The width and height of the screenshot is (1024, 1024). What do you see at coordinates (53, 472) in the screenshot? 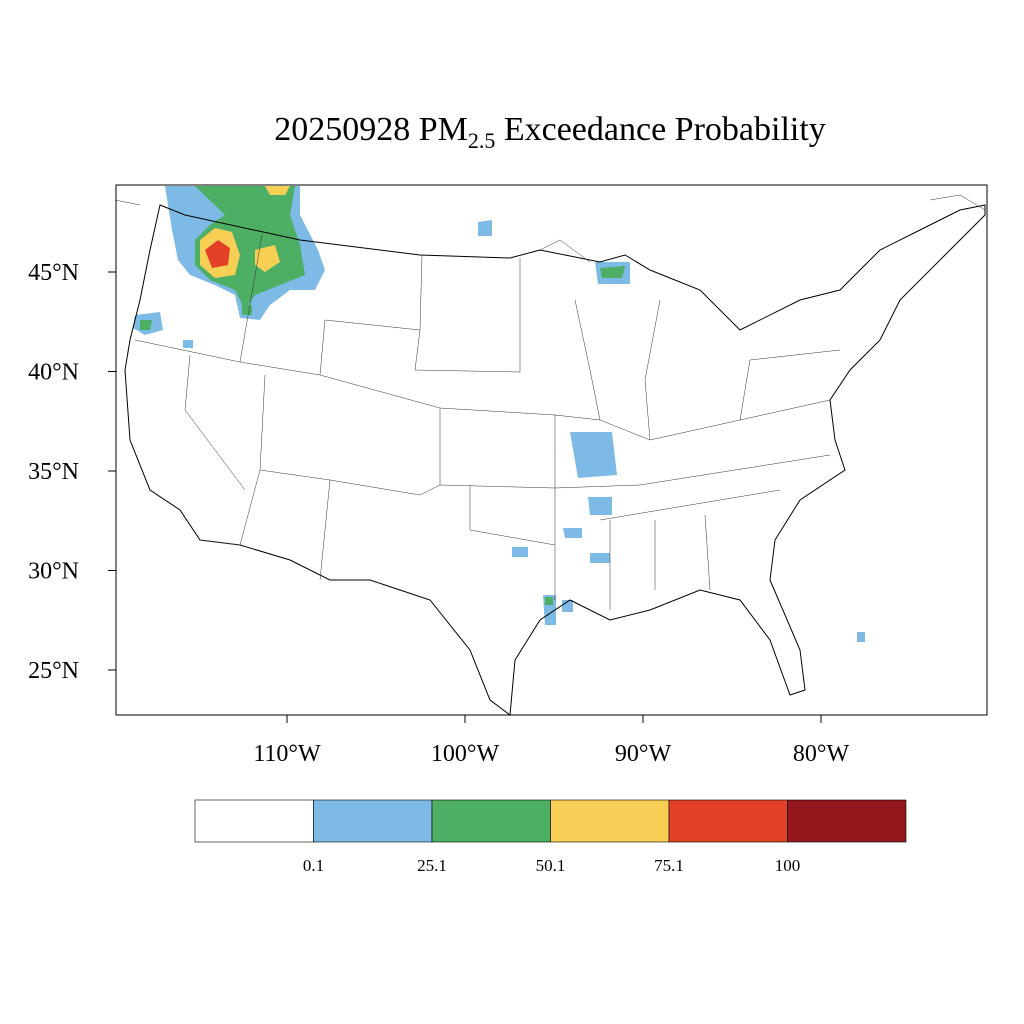
I see `y-tick-label: 35°N` at bounding box center [53, 472].